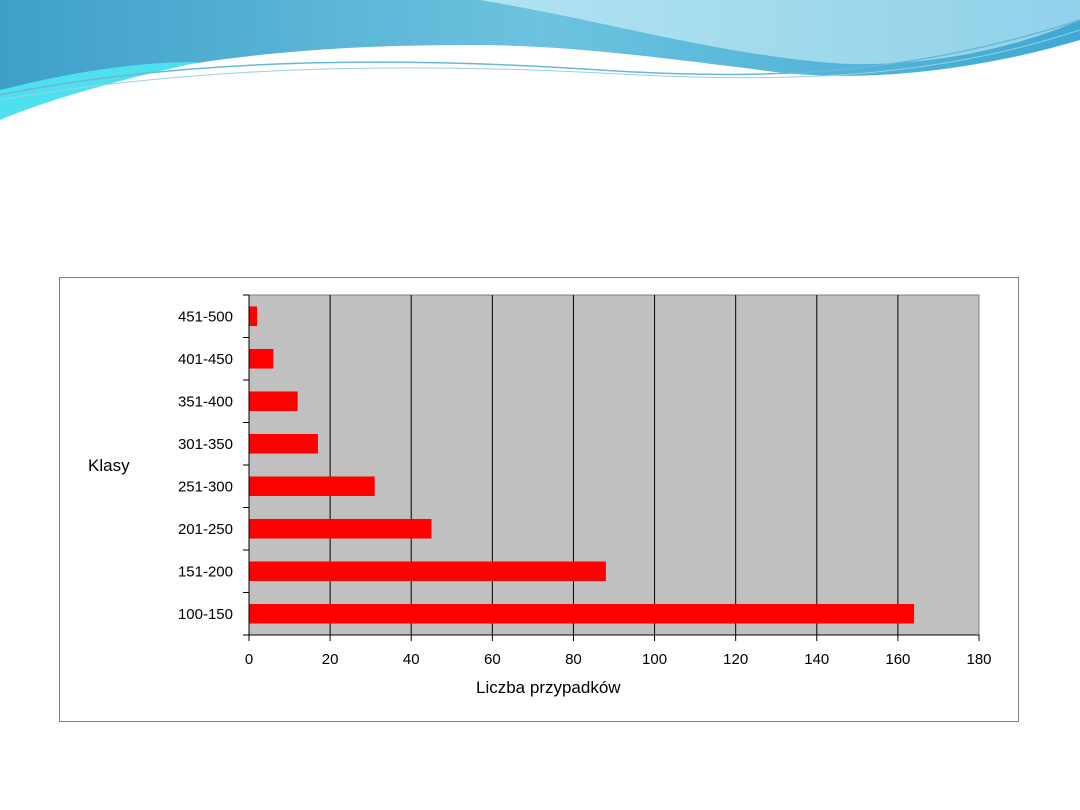 The height and width of the screenshot is (810, 1080). I want to click on x-tick-label: 180, so click(978, 659).